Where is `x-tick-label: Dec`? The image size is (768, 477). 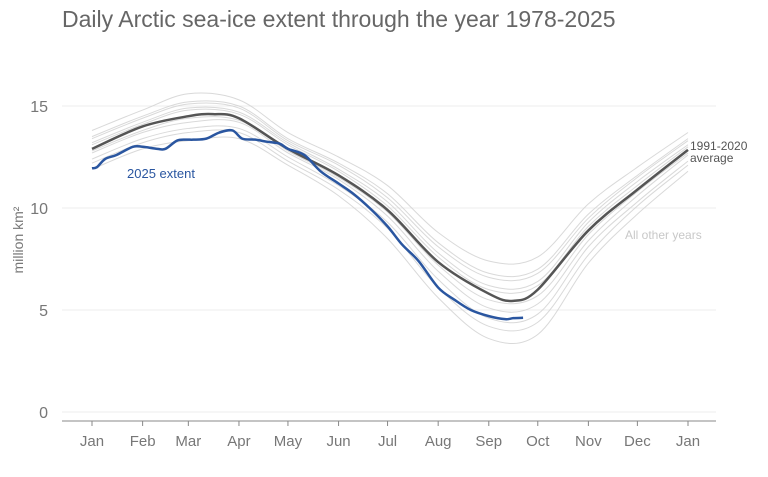 x-tick-label: Dec is located at coordinates (637, 441).